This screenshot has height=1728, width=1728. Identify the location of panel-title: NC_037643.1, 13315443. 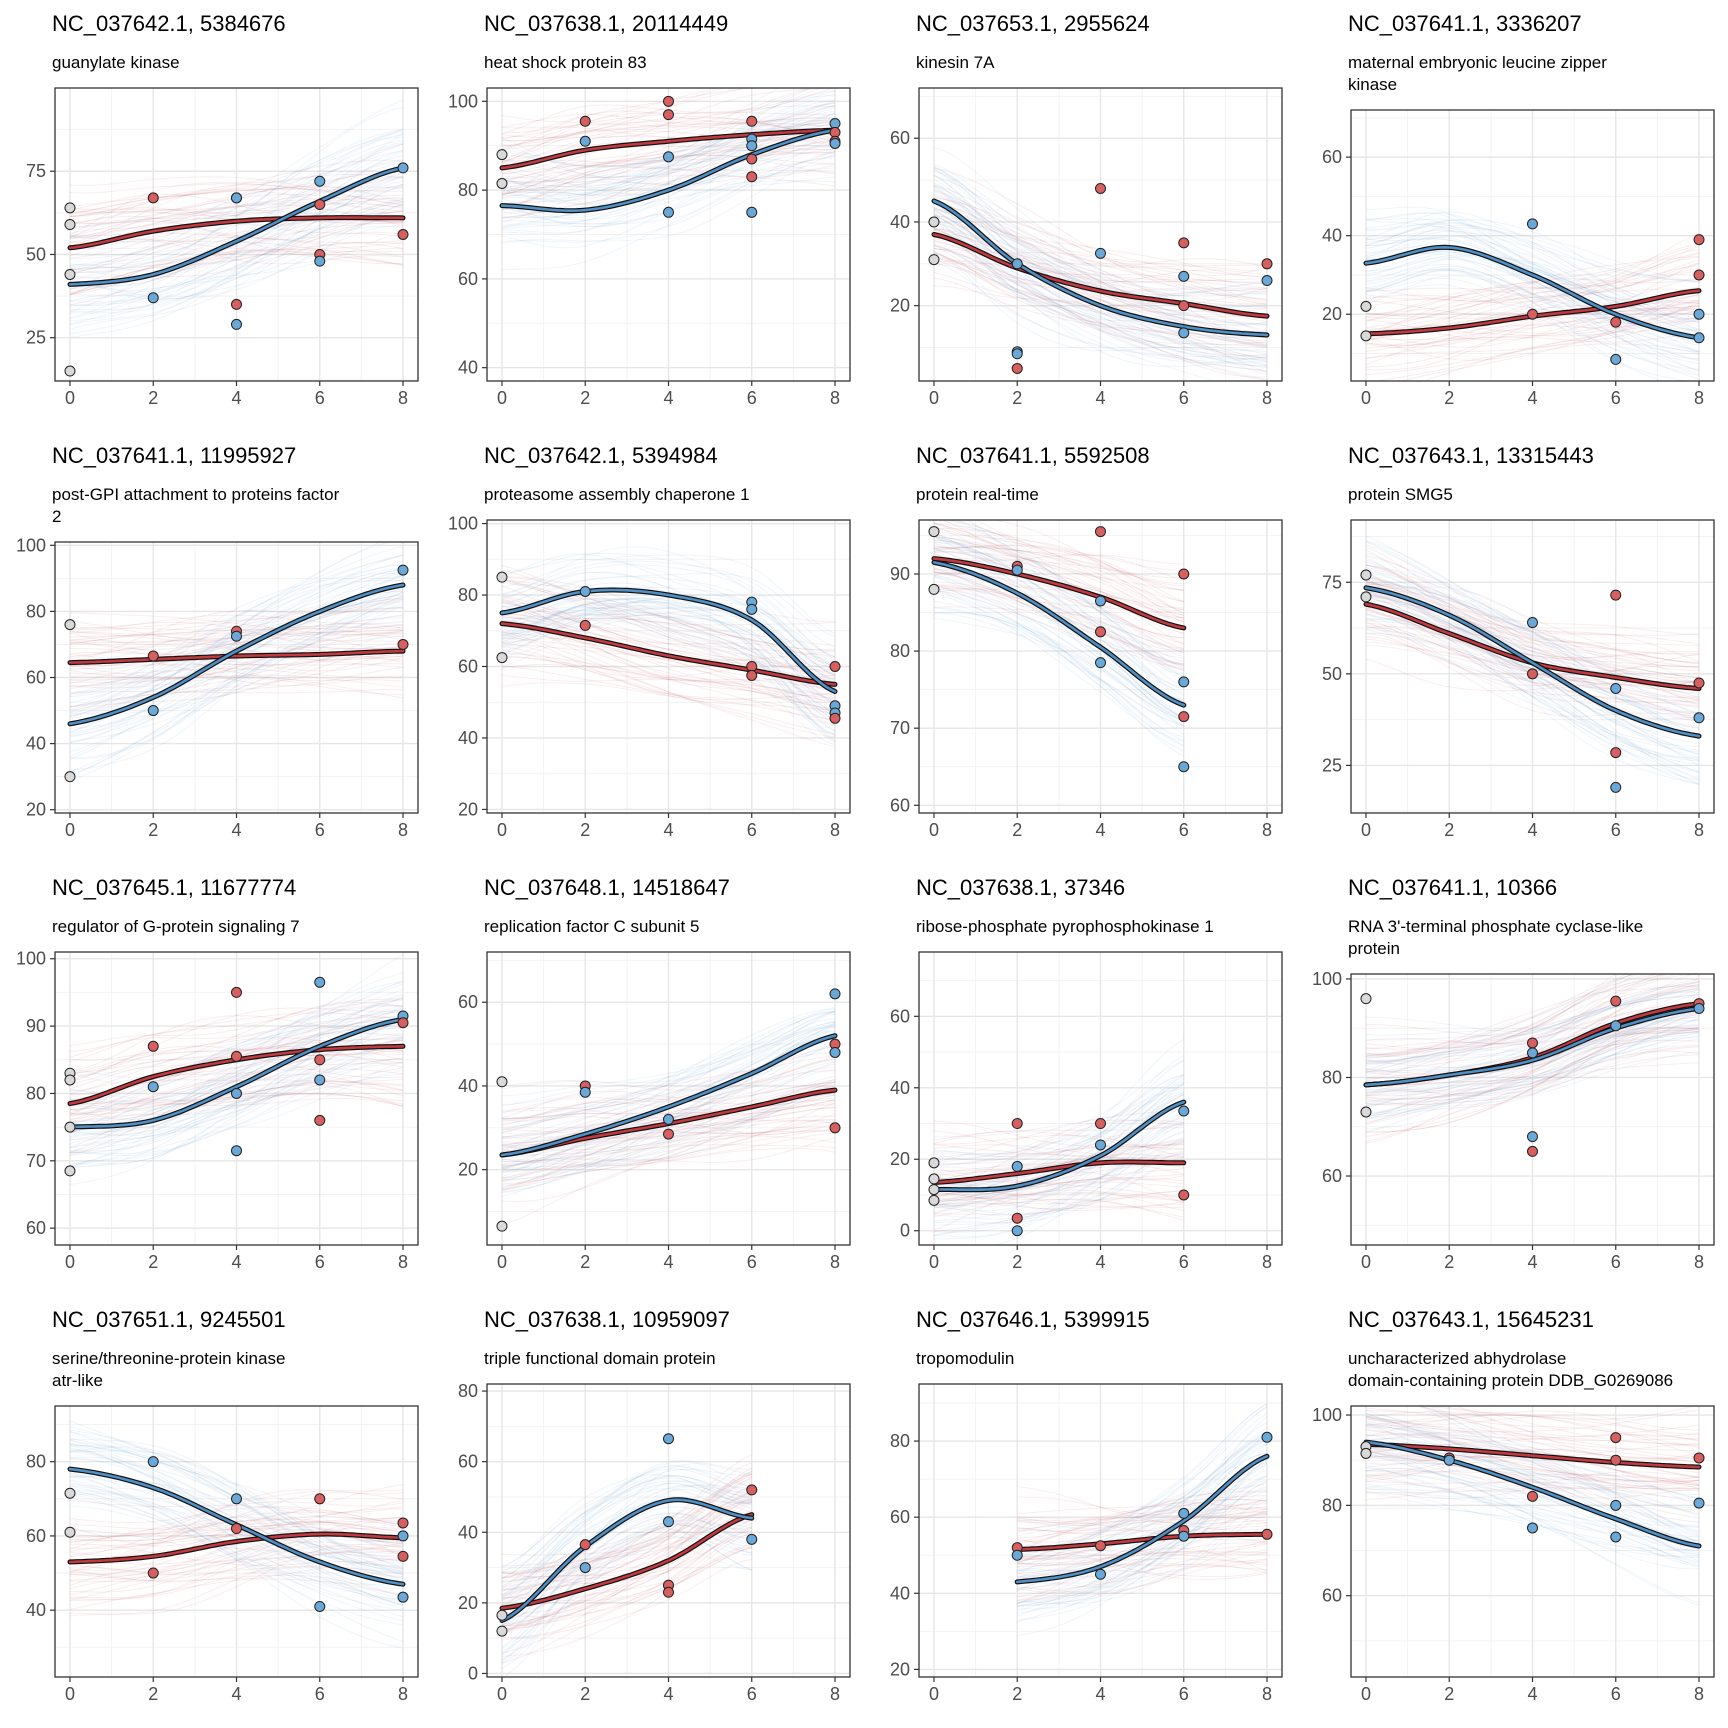
(1471, 455).